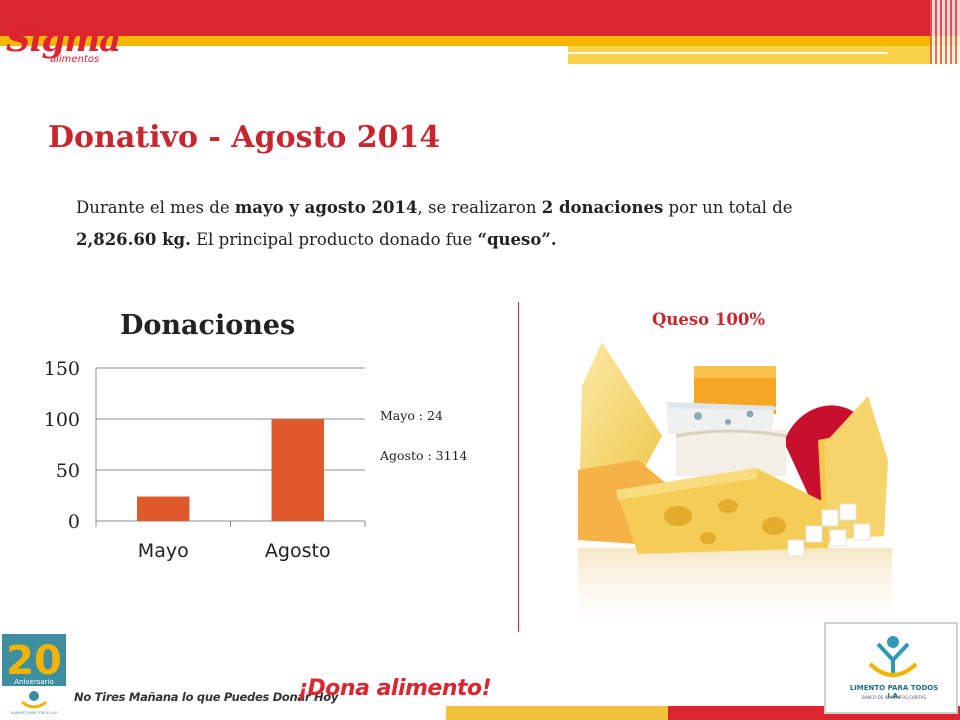 The width and height of the screenshot is (960, 720). Describe the element at coordinates (480, 41) in the screenshot. I see `header-yellow-bar` at that location.